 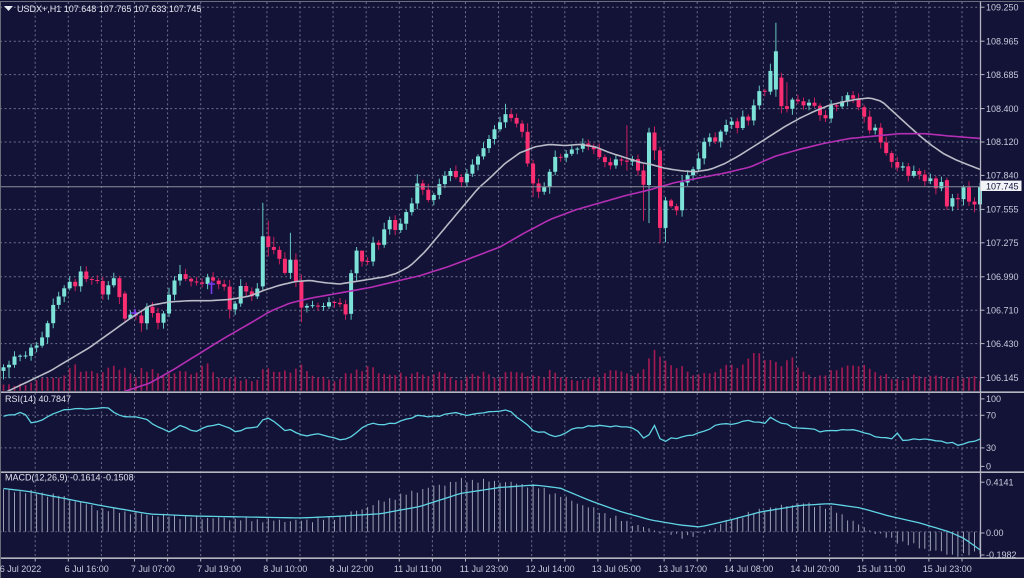 What do you see at coordinates (988, 467) in the screenshot?
I see `svg-text: 0` at bounding box center [988, 467].